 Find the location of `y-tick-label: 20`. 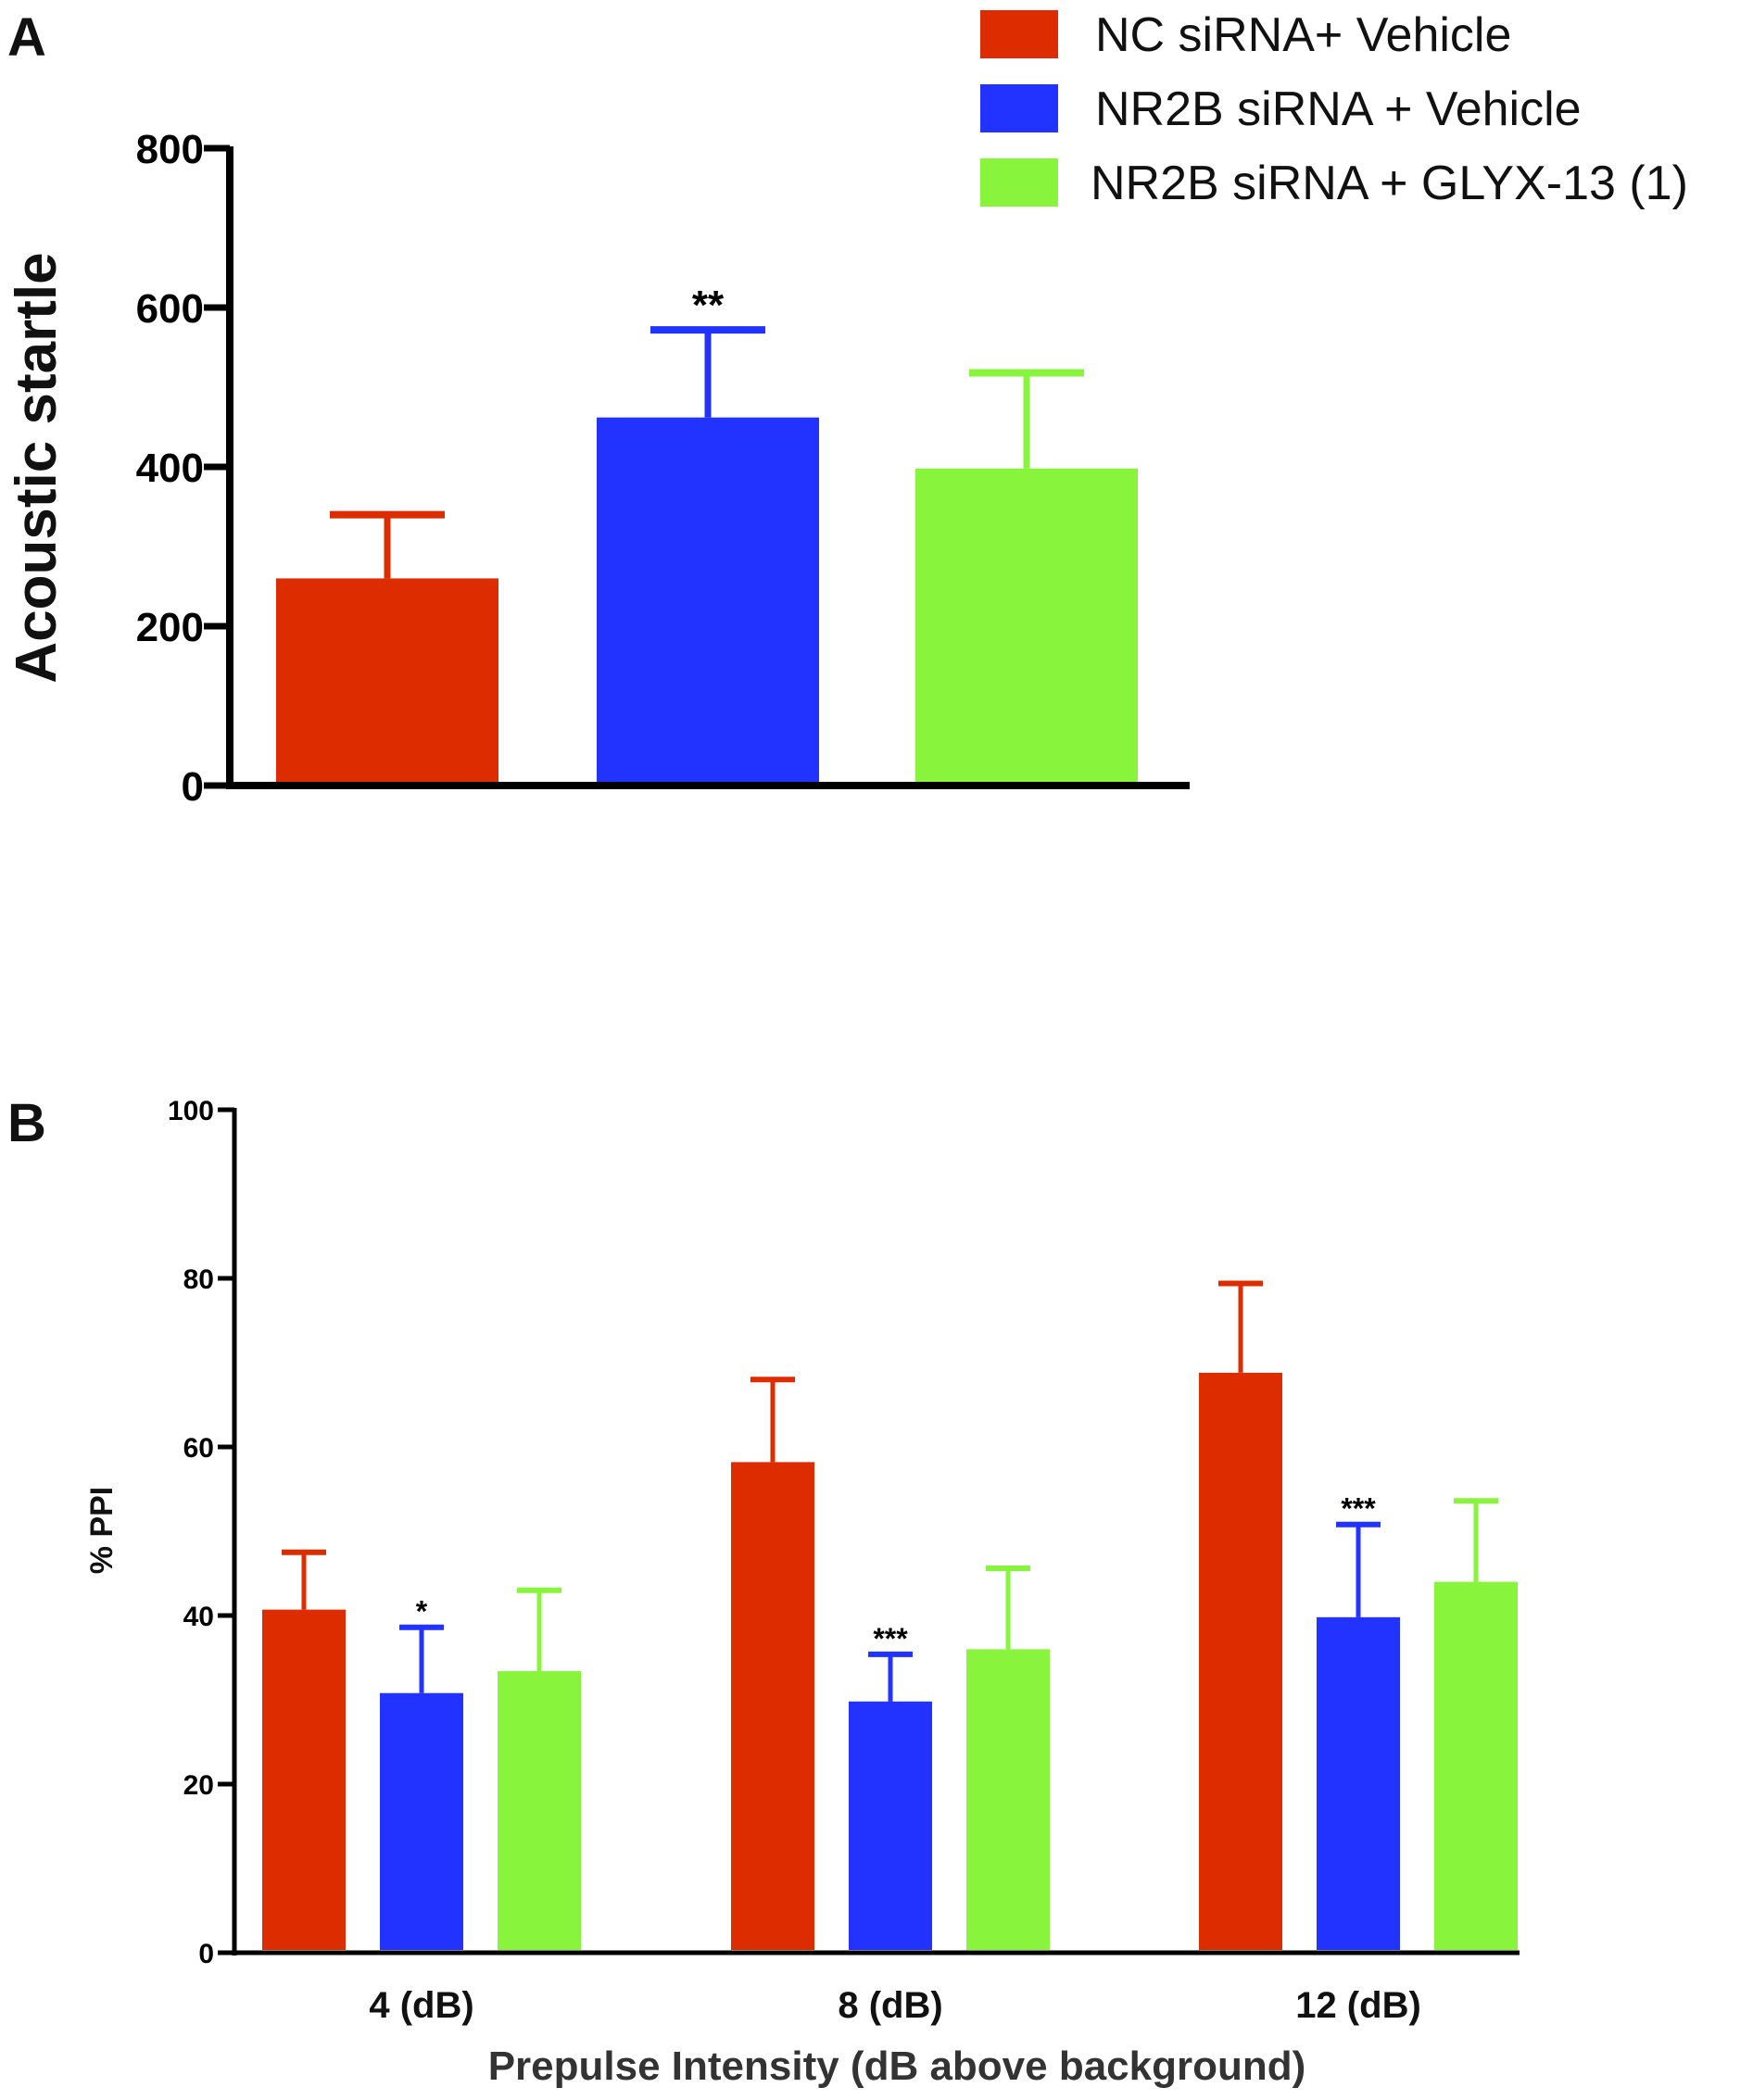

y-tick-label: 20 is located at coordinates (198, 1786).